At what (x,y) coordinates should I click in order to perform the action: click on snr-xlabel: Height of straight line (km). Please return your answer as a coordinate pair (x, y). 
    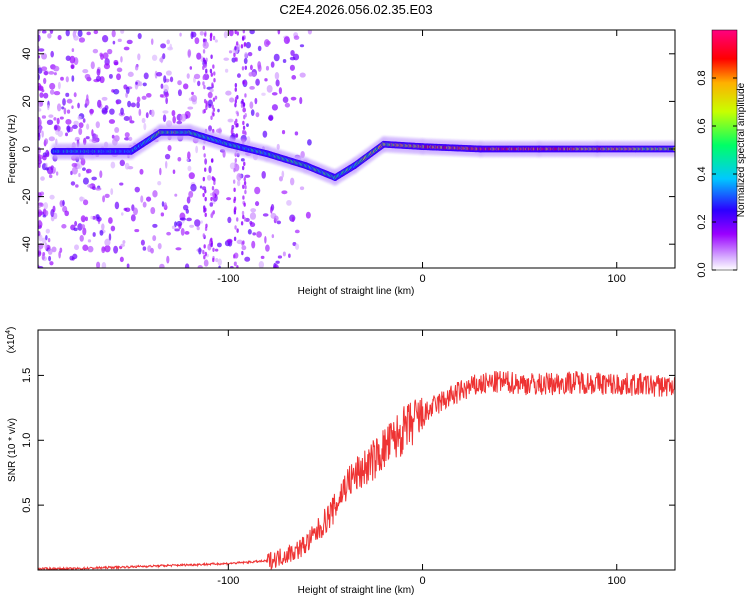
    Looking at the image, I should click on (356, 590).